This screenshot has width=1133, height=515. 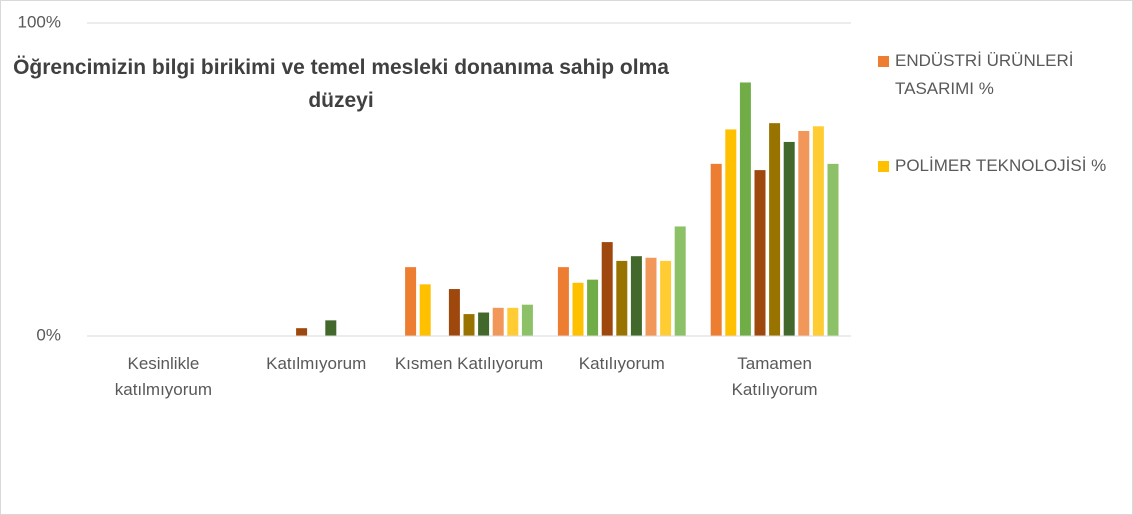 I want to click on x-tick-label: Kesinlikle katılmıyorum, so click(x=163, y=376).